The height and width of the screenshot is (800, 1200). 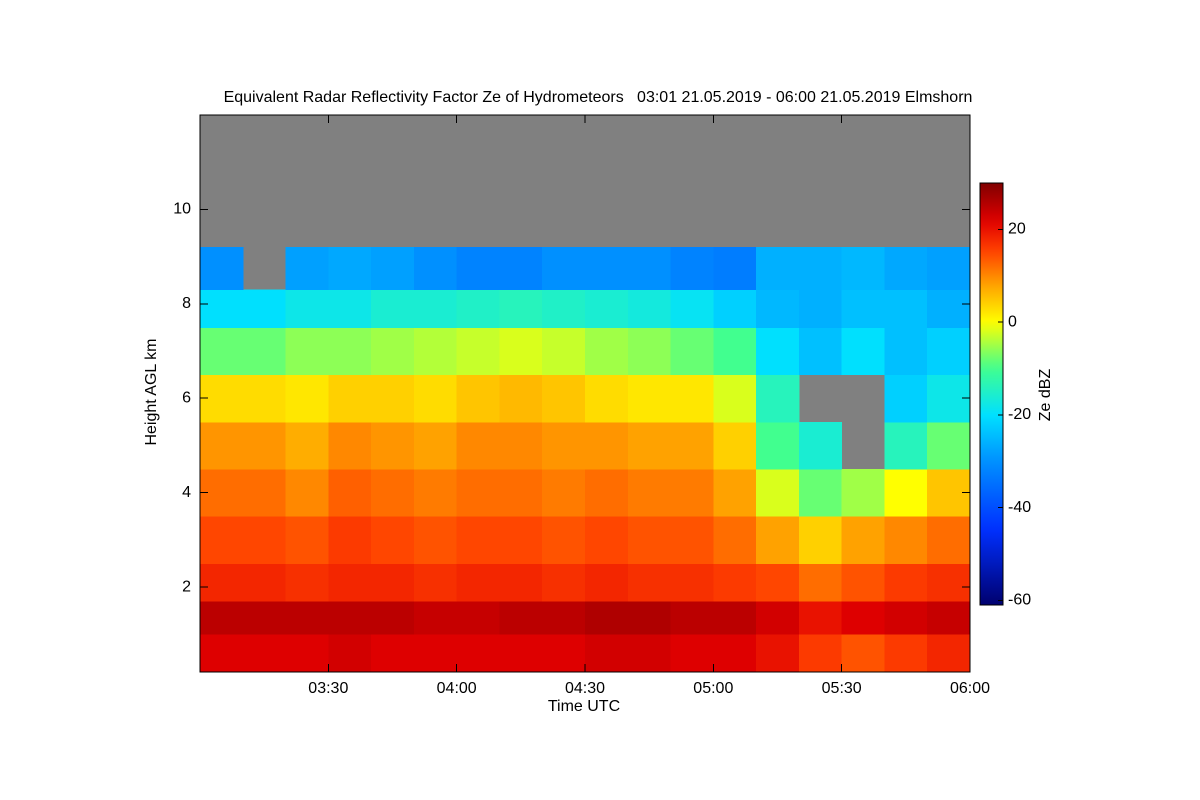 I want to click on y-tick-label: 6, so click(x=186, y=397).